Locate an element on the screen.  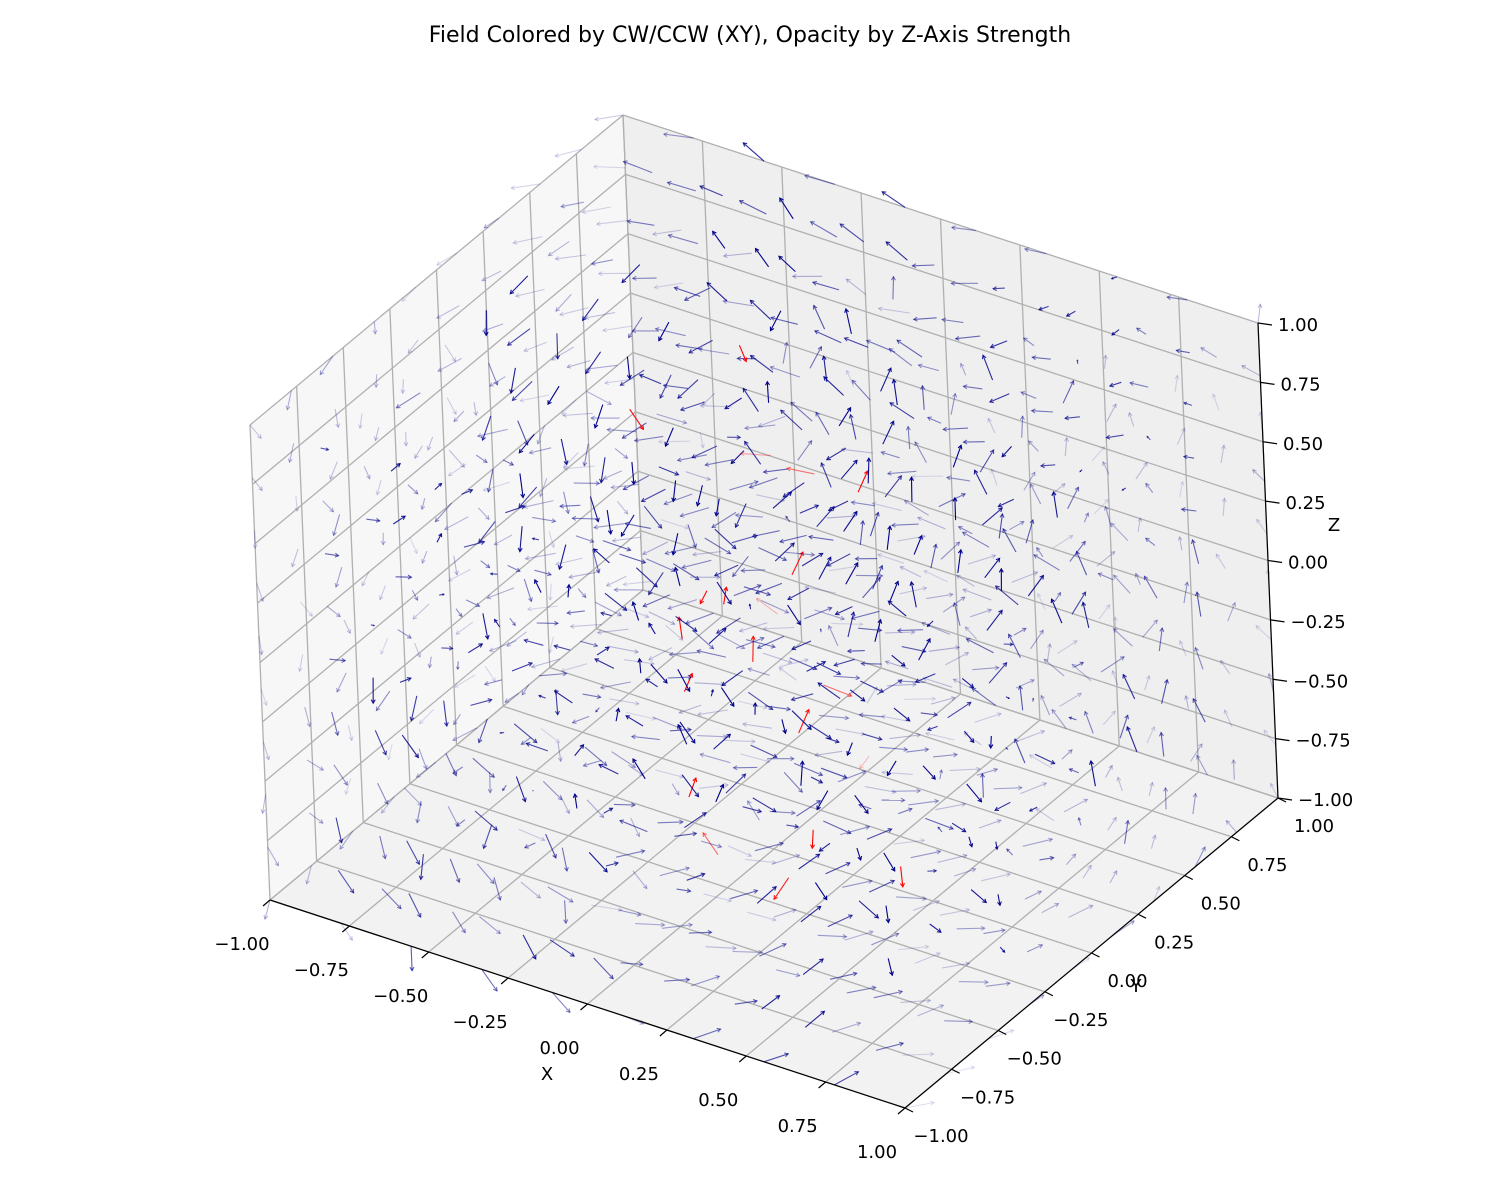
grid-line-back-z is located at coordinates (953, 516).